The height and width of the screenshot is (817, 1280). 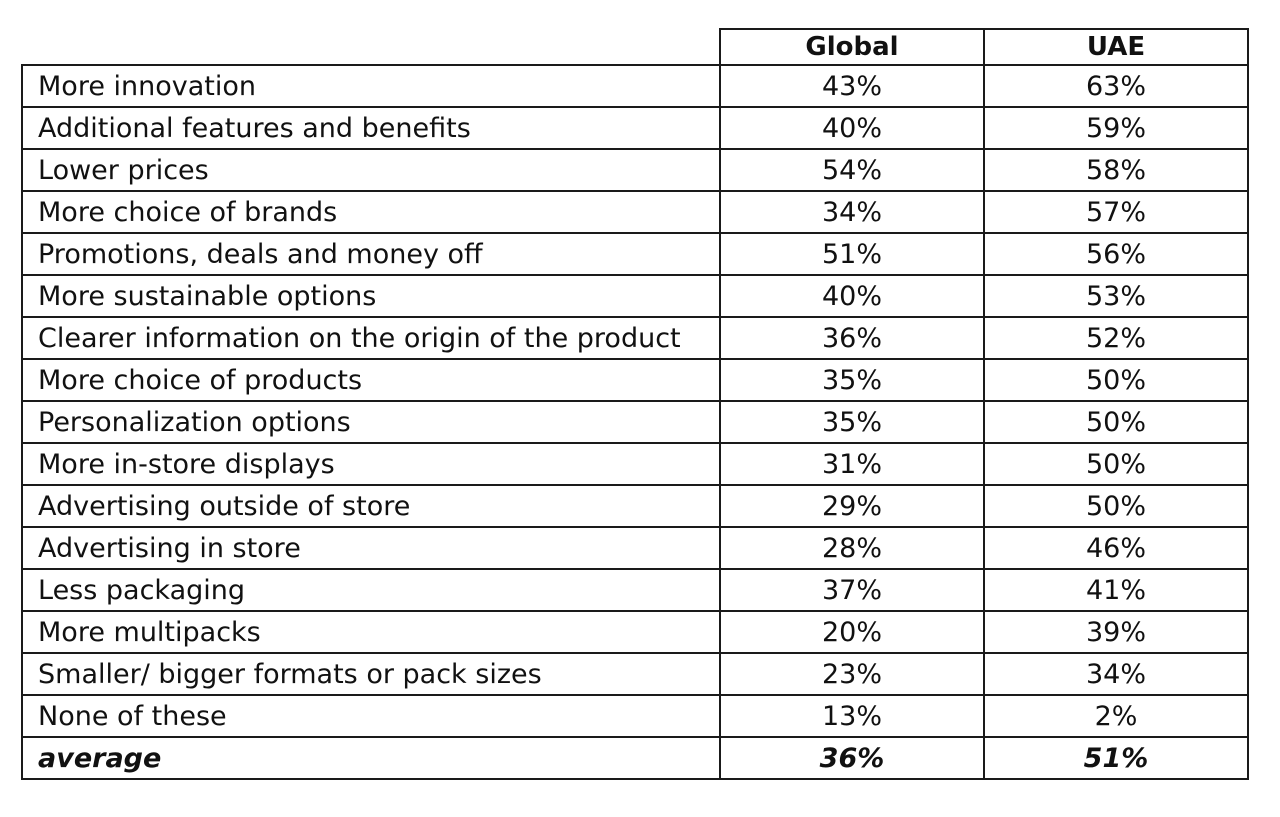 I want to click on table-row: More multipacks 20% 39%, so click(x=635, y=632).